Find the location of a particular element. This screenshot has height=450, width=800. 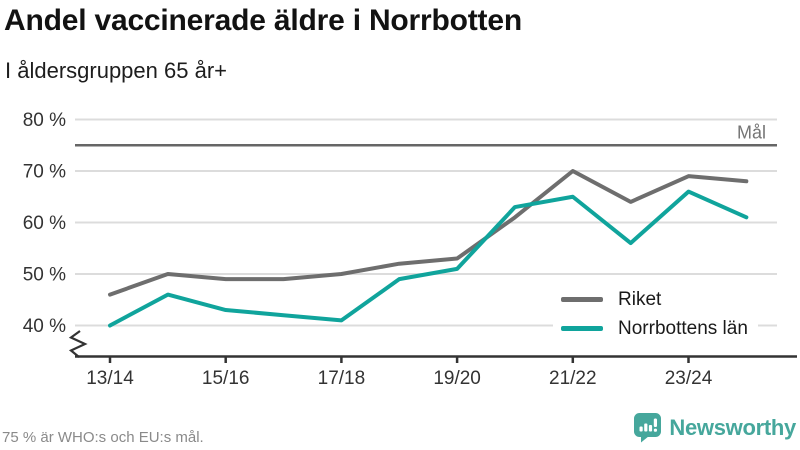

newsworthy-logo-icon is located at coordinates (648, 428).